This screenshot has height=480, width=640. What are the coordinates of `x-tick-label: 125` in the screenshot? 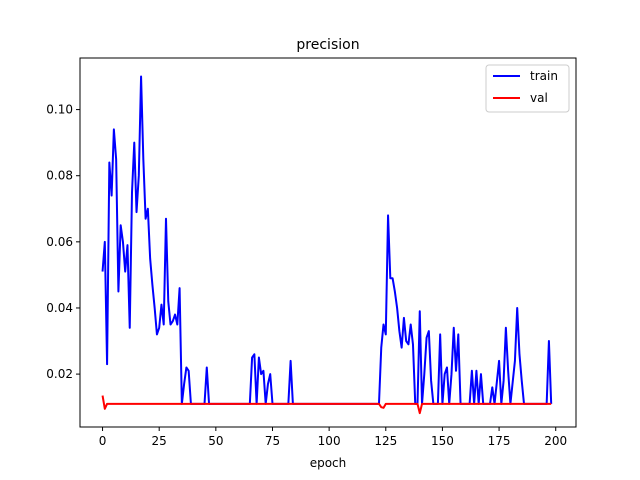 It's located at (385, 441).